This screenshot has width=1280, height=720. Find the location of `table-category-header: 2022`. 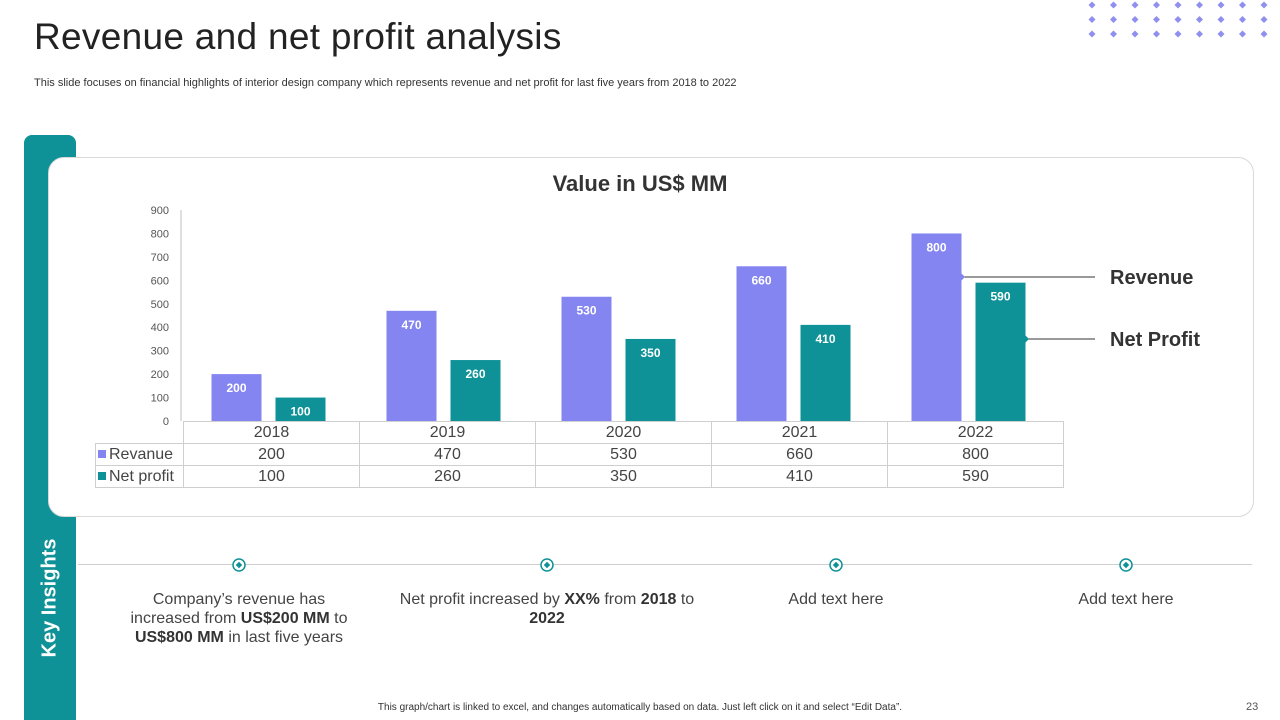

table-category-header: 2022 is located at coordinates (975, 432).